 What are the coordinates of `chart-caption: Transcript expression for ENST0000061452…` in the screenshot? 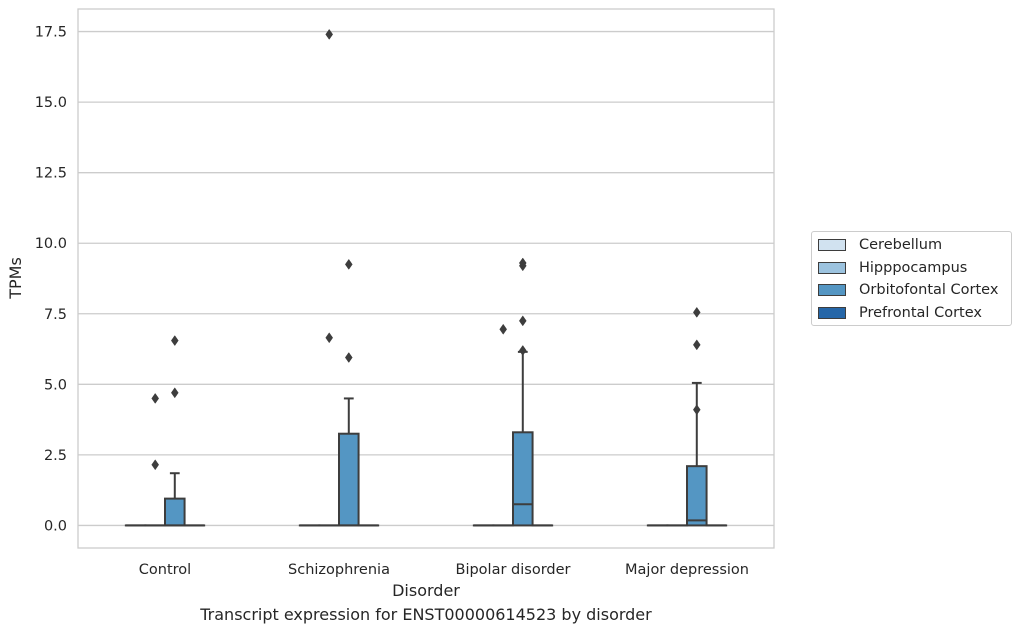 It's located at (426, 614).